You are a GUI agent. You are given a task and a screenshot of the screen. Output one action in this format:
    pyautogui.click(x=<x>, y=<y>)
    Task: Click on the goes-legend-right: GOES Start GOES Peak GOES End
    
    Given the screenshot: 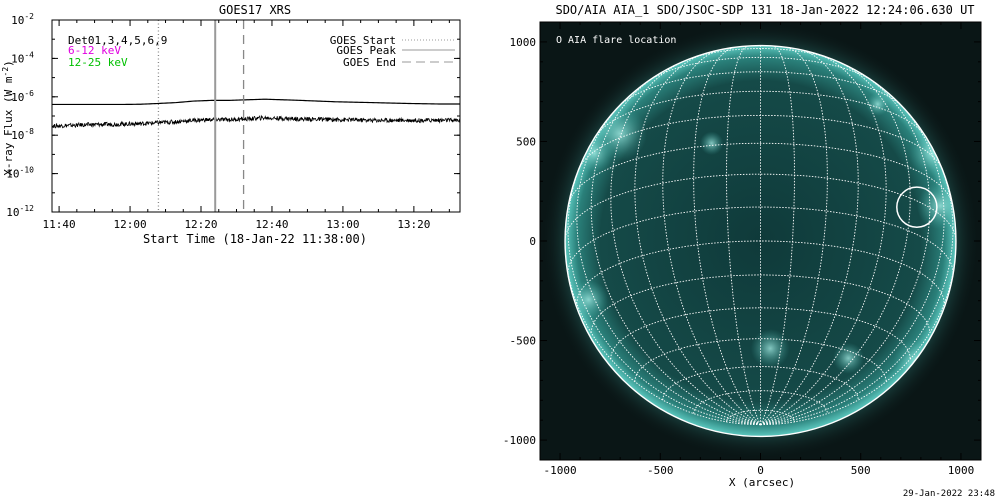 What is the action you would take?
    pyautogui.click(x=392, y=51)
    